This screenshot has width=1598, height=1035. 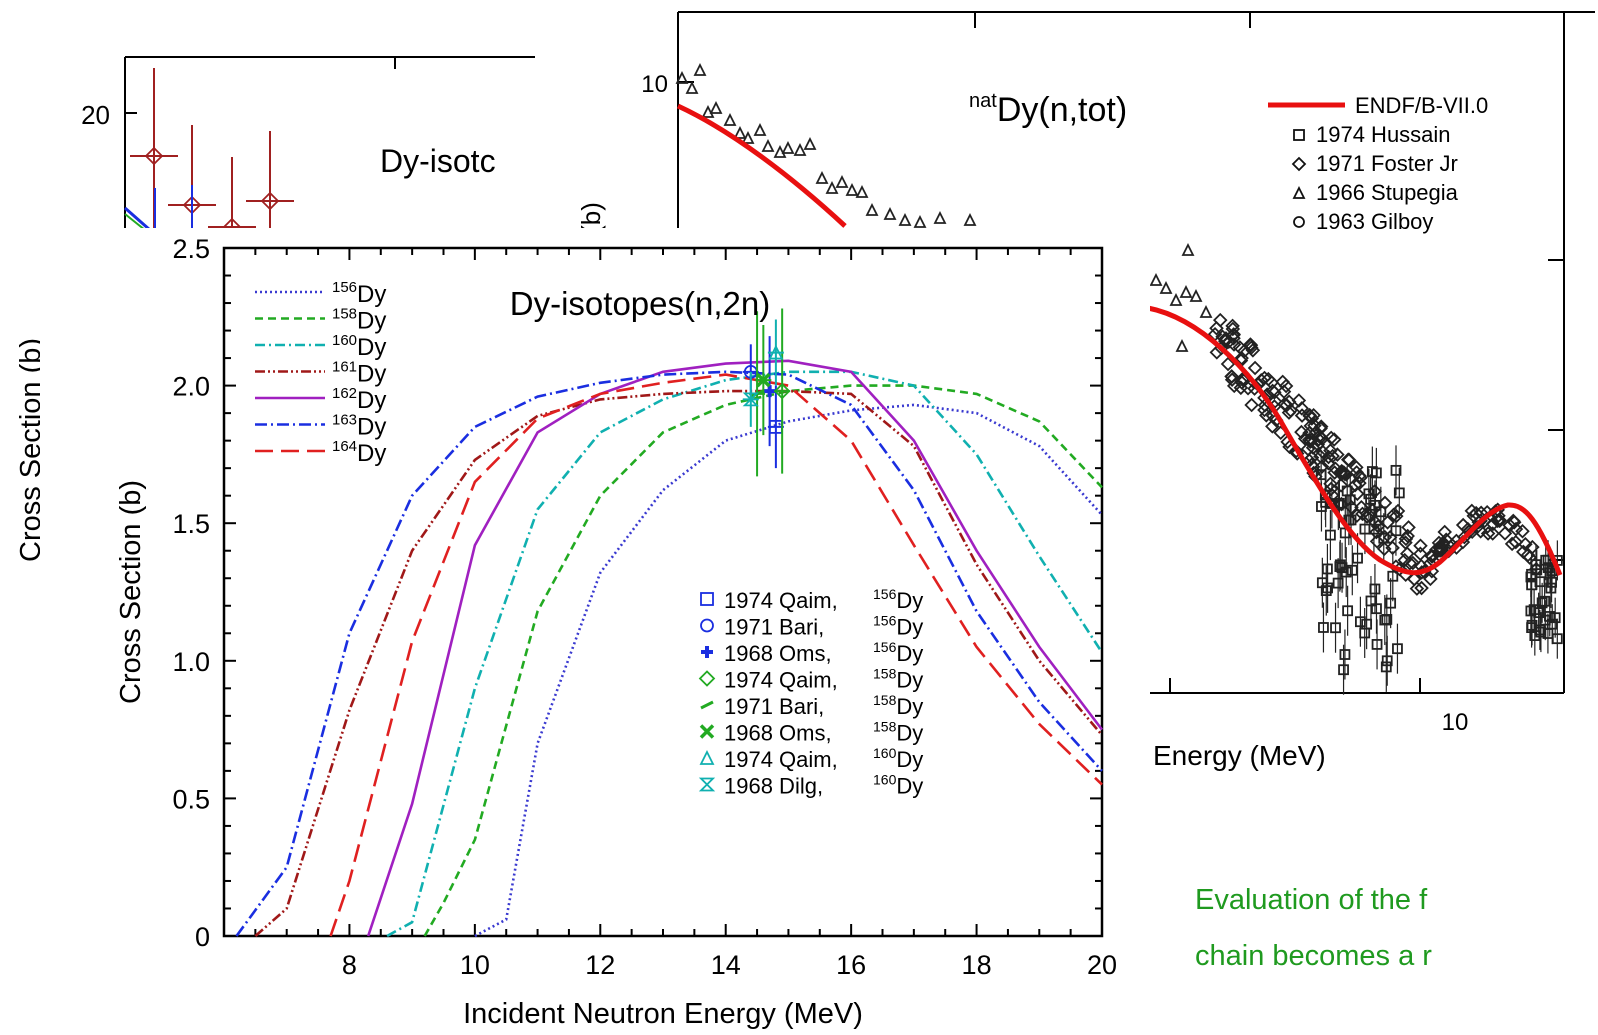 What do you see at coordinates (1048, 109) in the screenshot?
I see `right-chart-title: natDy(n,tot)` at bounding box center [1048, 109].